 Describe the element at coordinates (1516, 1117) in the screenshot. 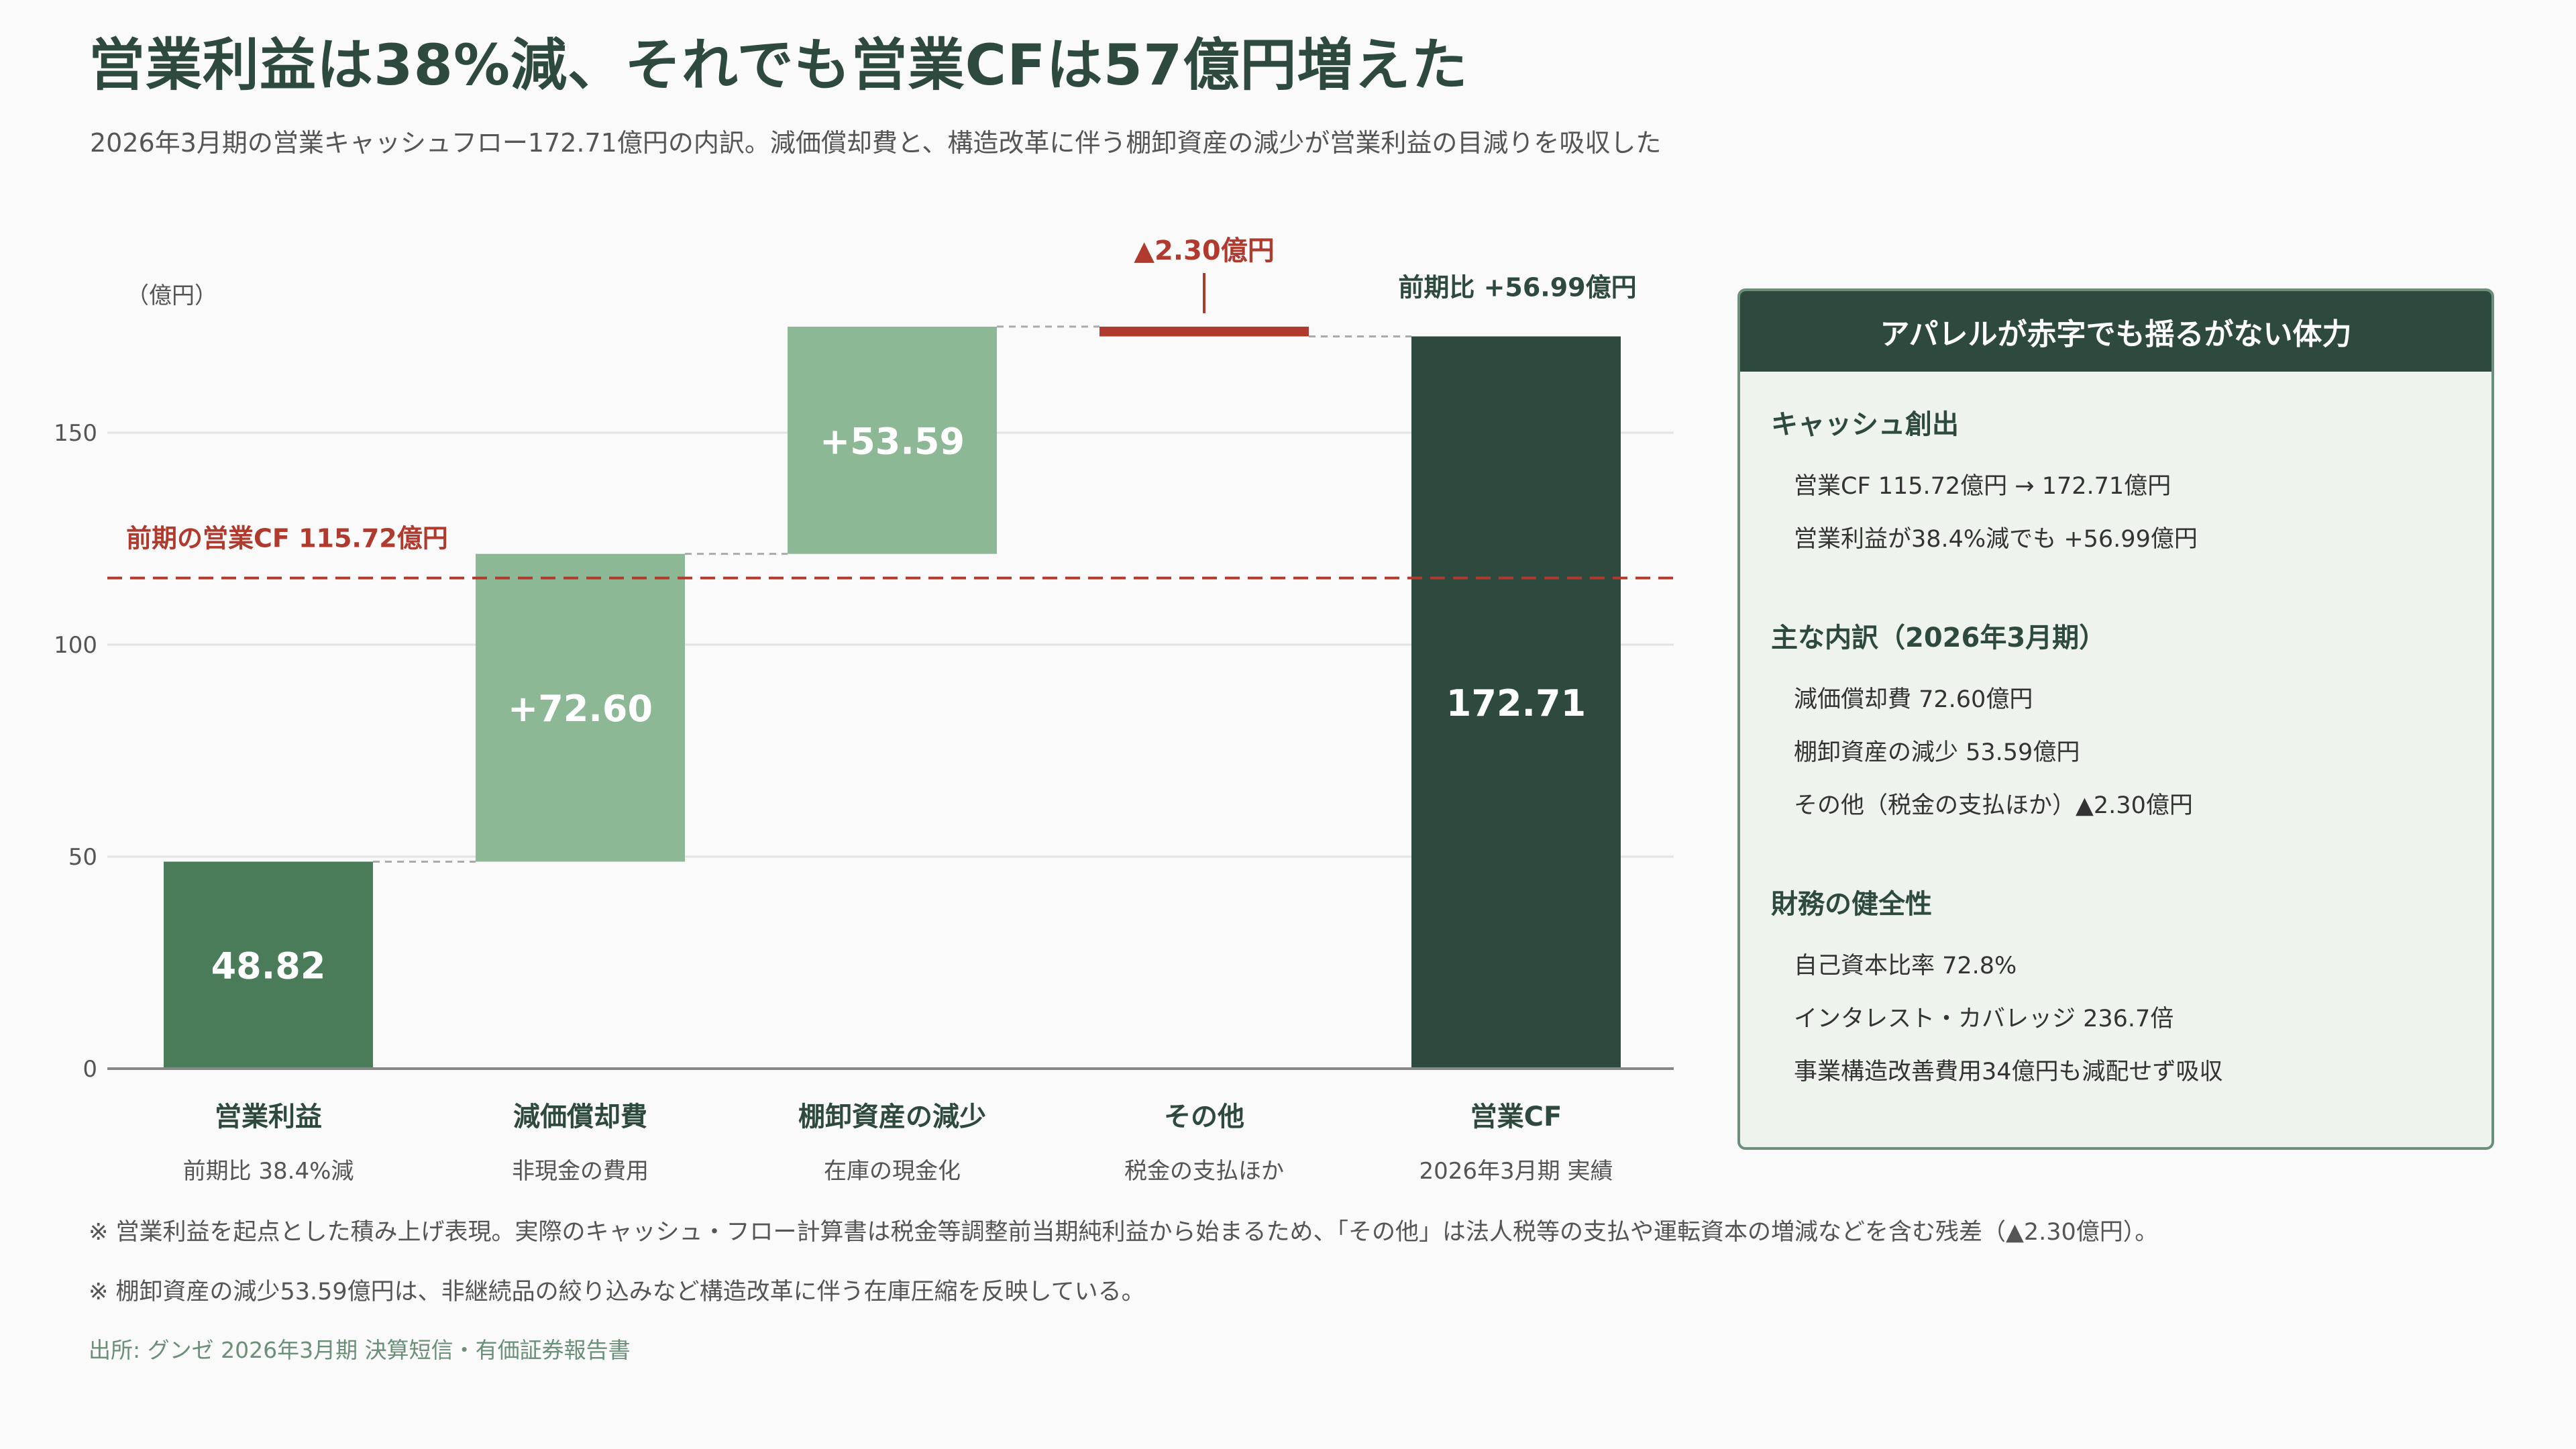

I see `category-label: 営業CF` at that location.